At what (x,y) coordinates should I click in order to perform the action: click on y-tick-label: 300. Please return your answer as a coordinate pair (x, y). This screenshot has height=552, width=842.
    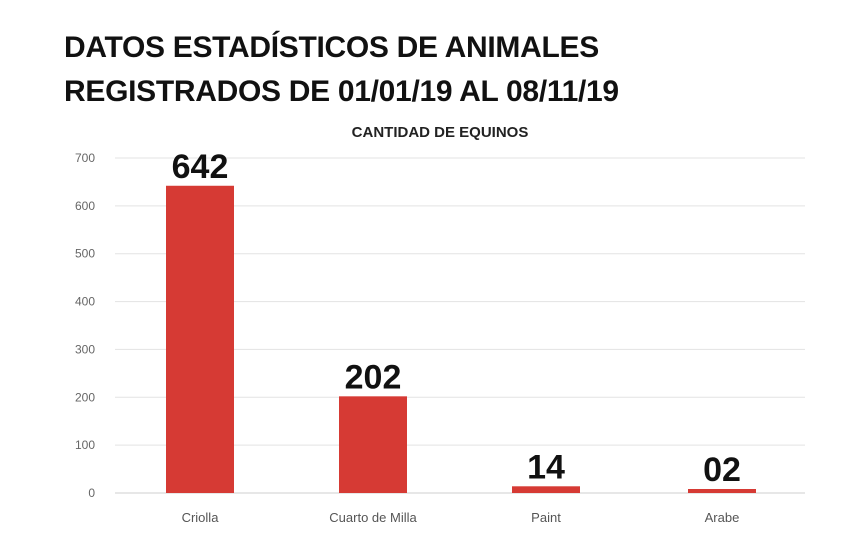
    Looking at the image, I should click on (85, 349).